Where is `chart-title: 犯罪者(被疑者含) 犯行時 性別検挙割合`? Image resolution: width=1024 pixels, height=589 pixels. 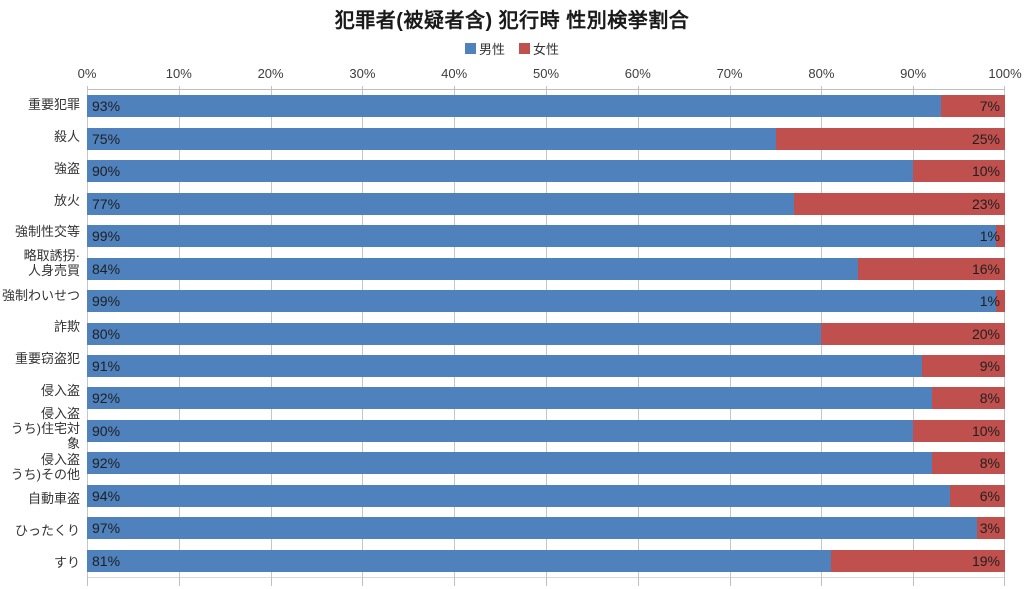
chart-title: 犯罪者(被疑者含) 犯行時 性別検挙割合 is located at coordinates (512, 21).